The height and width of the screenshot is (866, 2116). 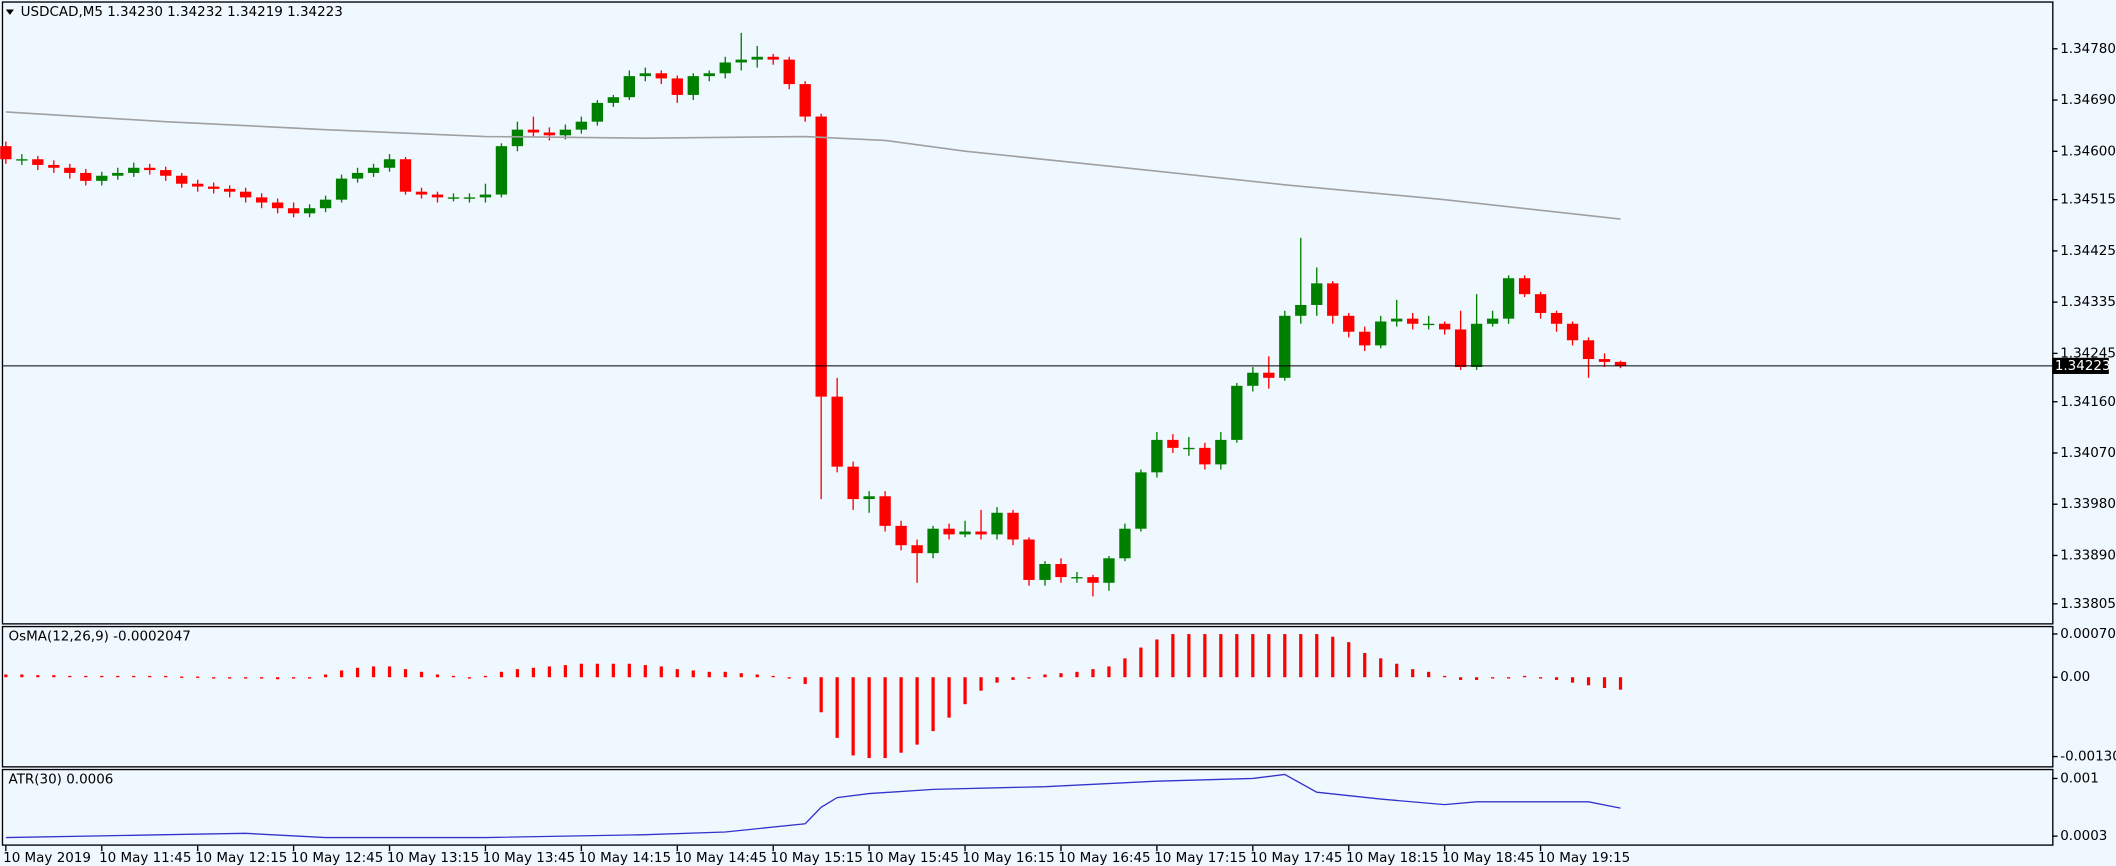 What do you see at coordinates (100, 637) in the screenshot?
I see `indicator-title: OsMA(12,26,9) -0.0002047` at bounding box center [100, 637].